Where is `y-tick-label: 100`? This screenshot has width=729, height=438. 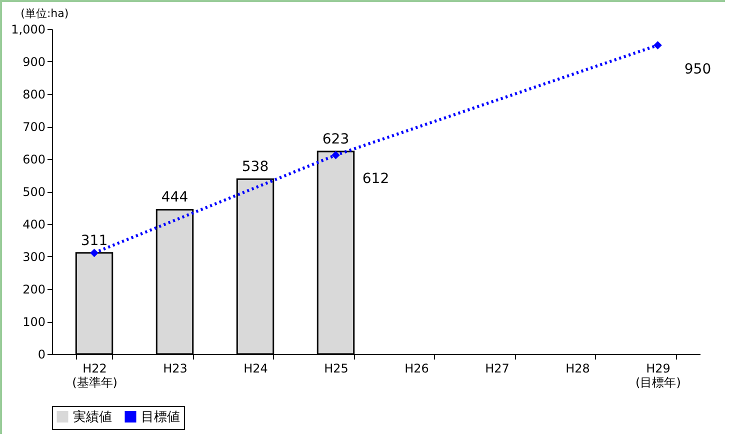 y-tick-label: 100 is located at coordinates (34, 322).